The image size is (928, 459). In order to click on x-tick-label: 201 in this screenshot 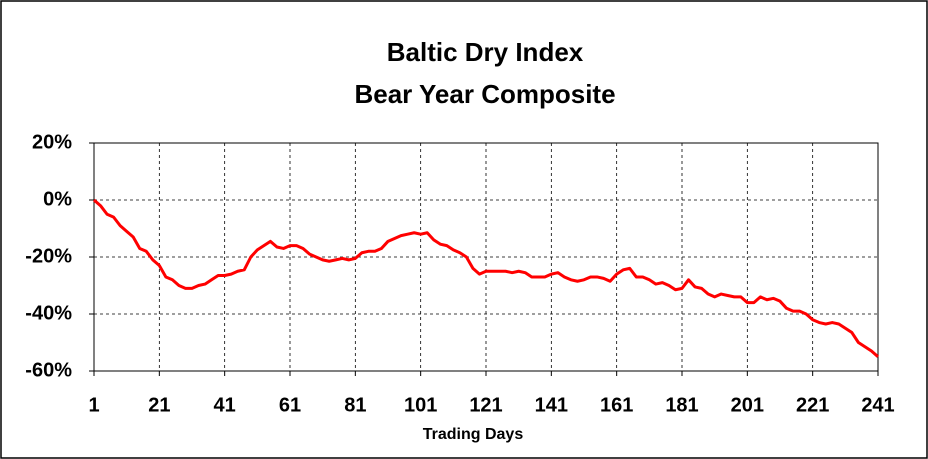, I will do `click(747, 405)`.